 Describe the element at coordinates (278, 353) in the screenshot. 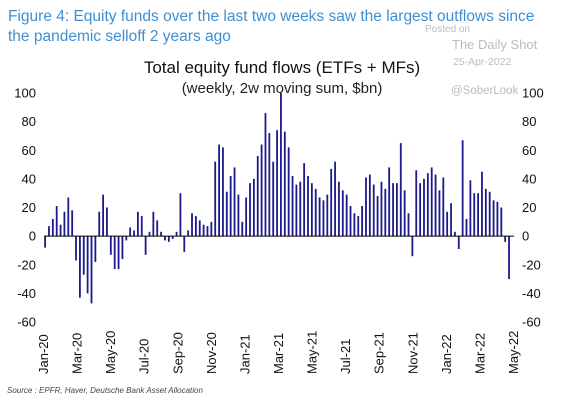

I see `x-tick-Mar-21: Mar-21` at that location.